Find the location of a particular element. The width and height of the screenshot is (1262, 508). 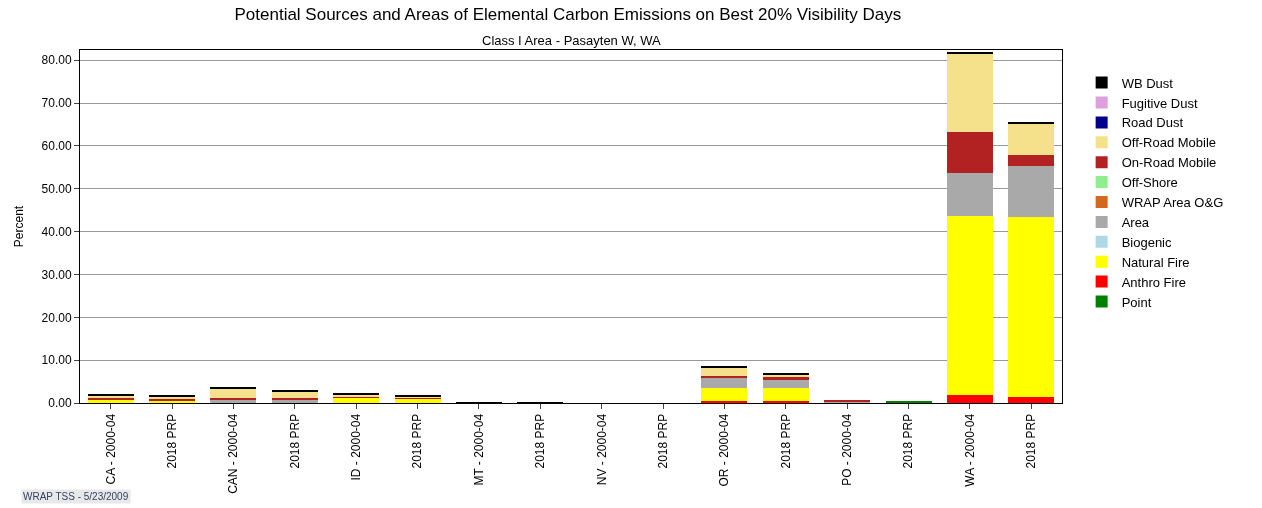

legend-label: Road Dust is located at coordinates (1152, 123).